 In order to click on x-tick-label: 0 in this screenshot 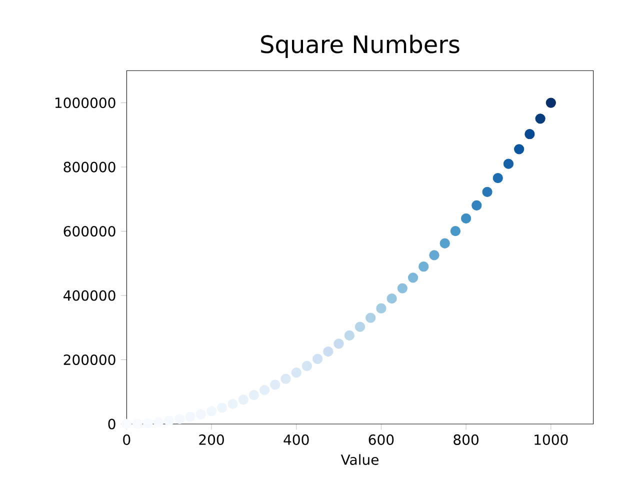, I will do `click(126, 439)`.